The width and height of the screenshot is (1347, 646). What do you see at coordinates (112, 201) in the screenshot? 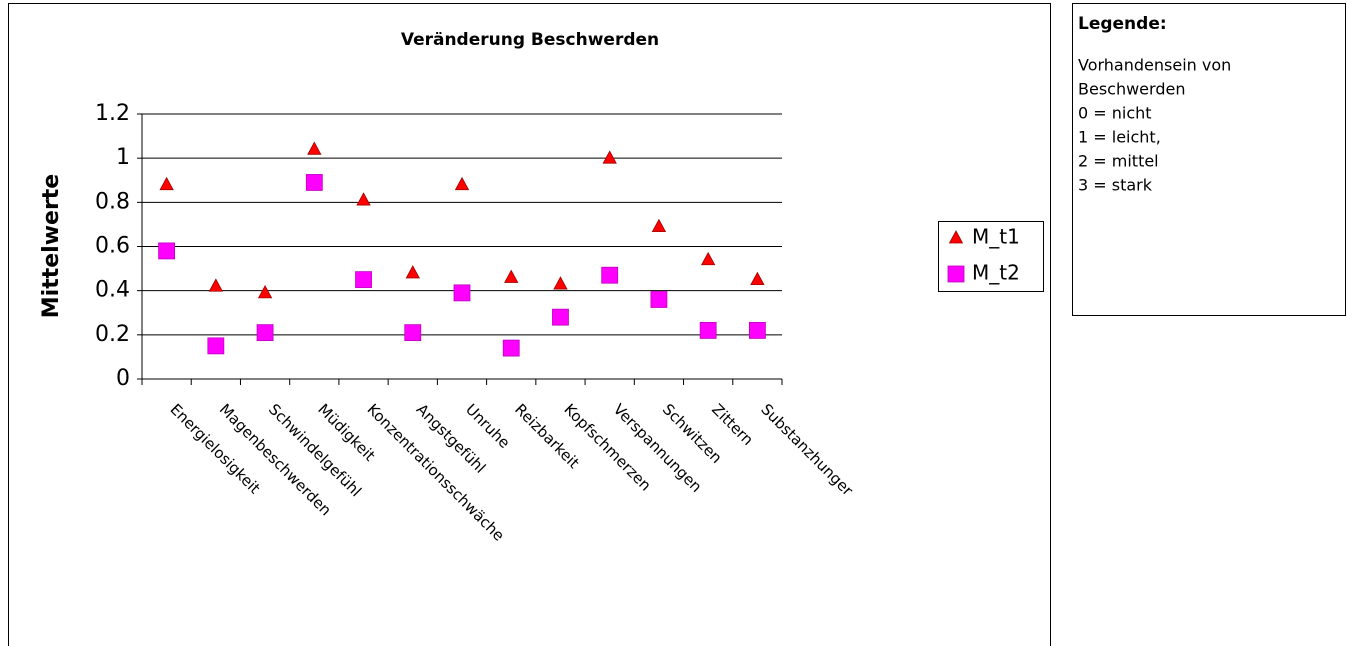
I see `y-tick-label: 0.8` at bounding box center [112, 201].